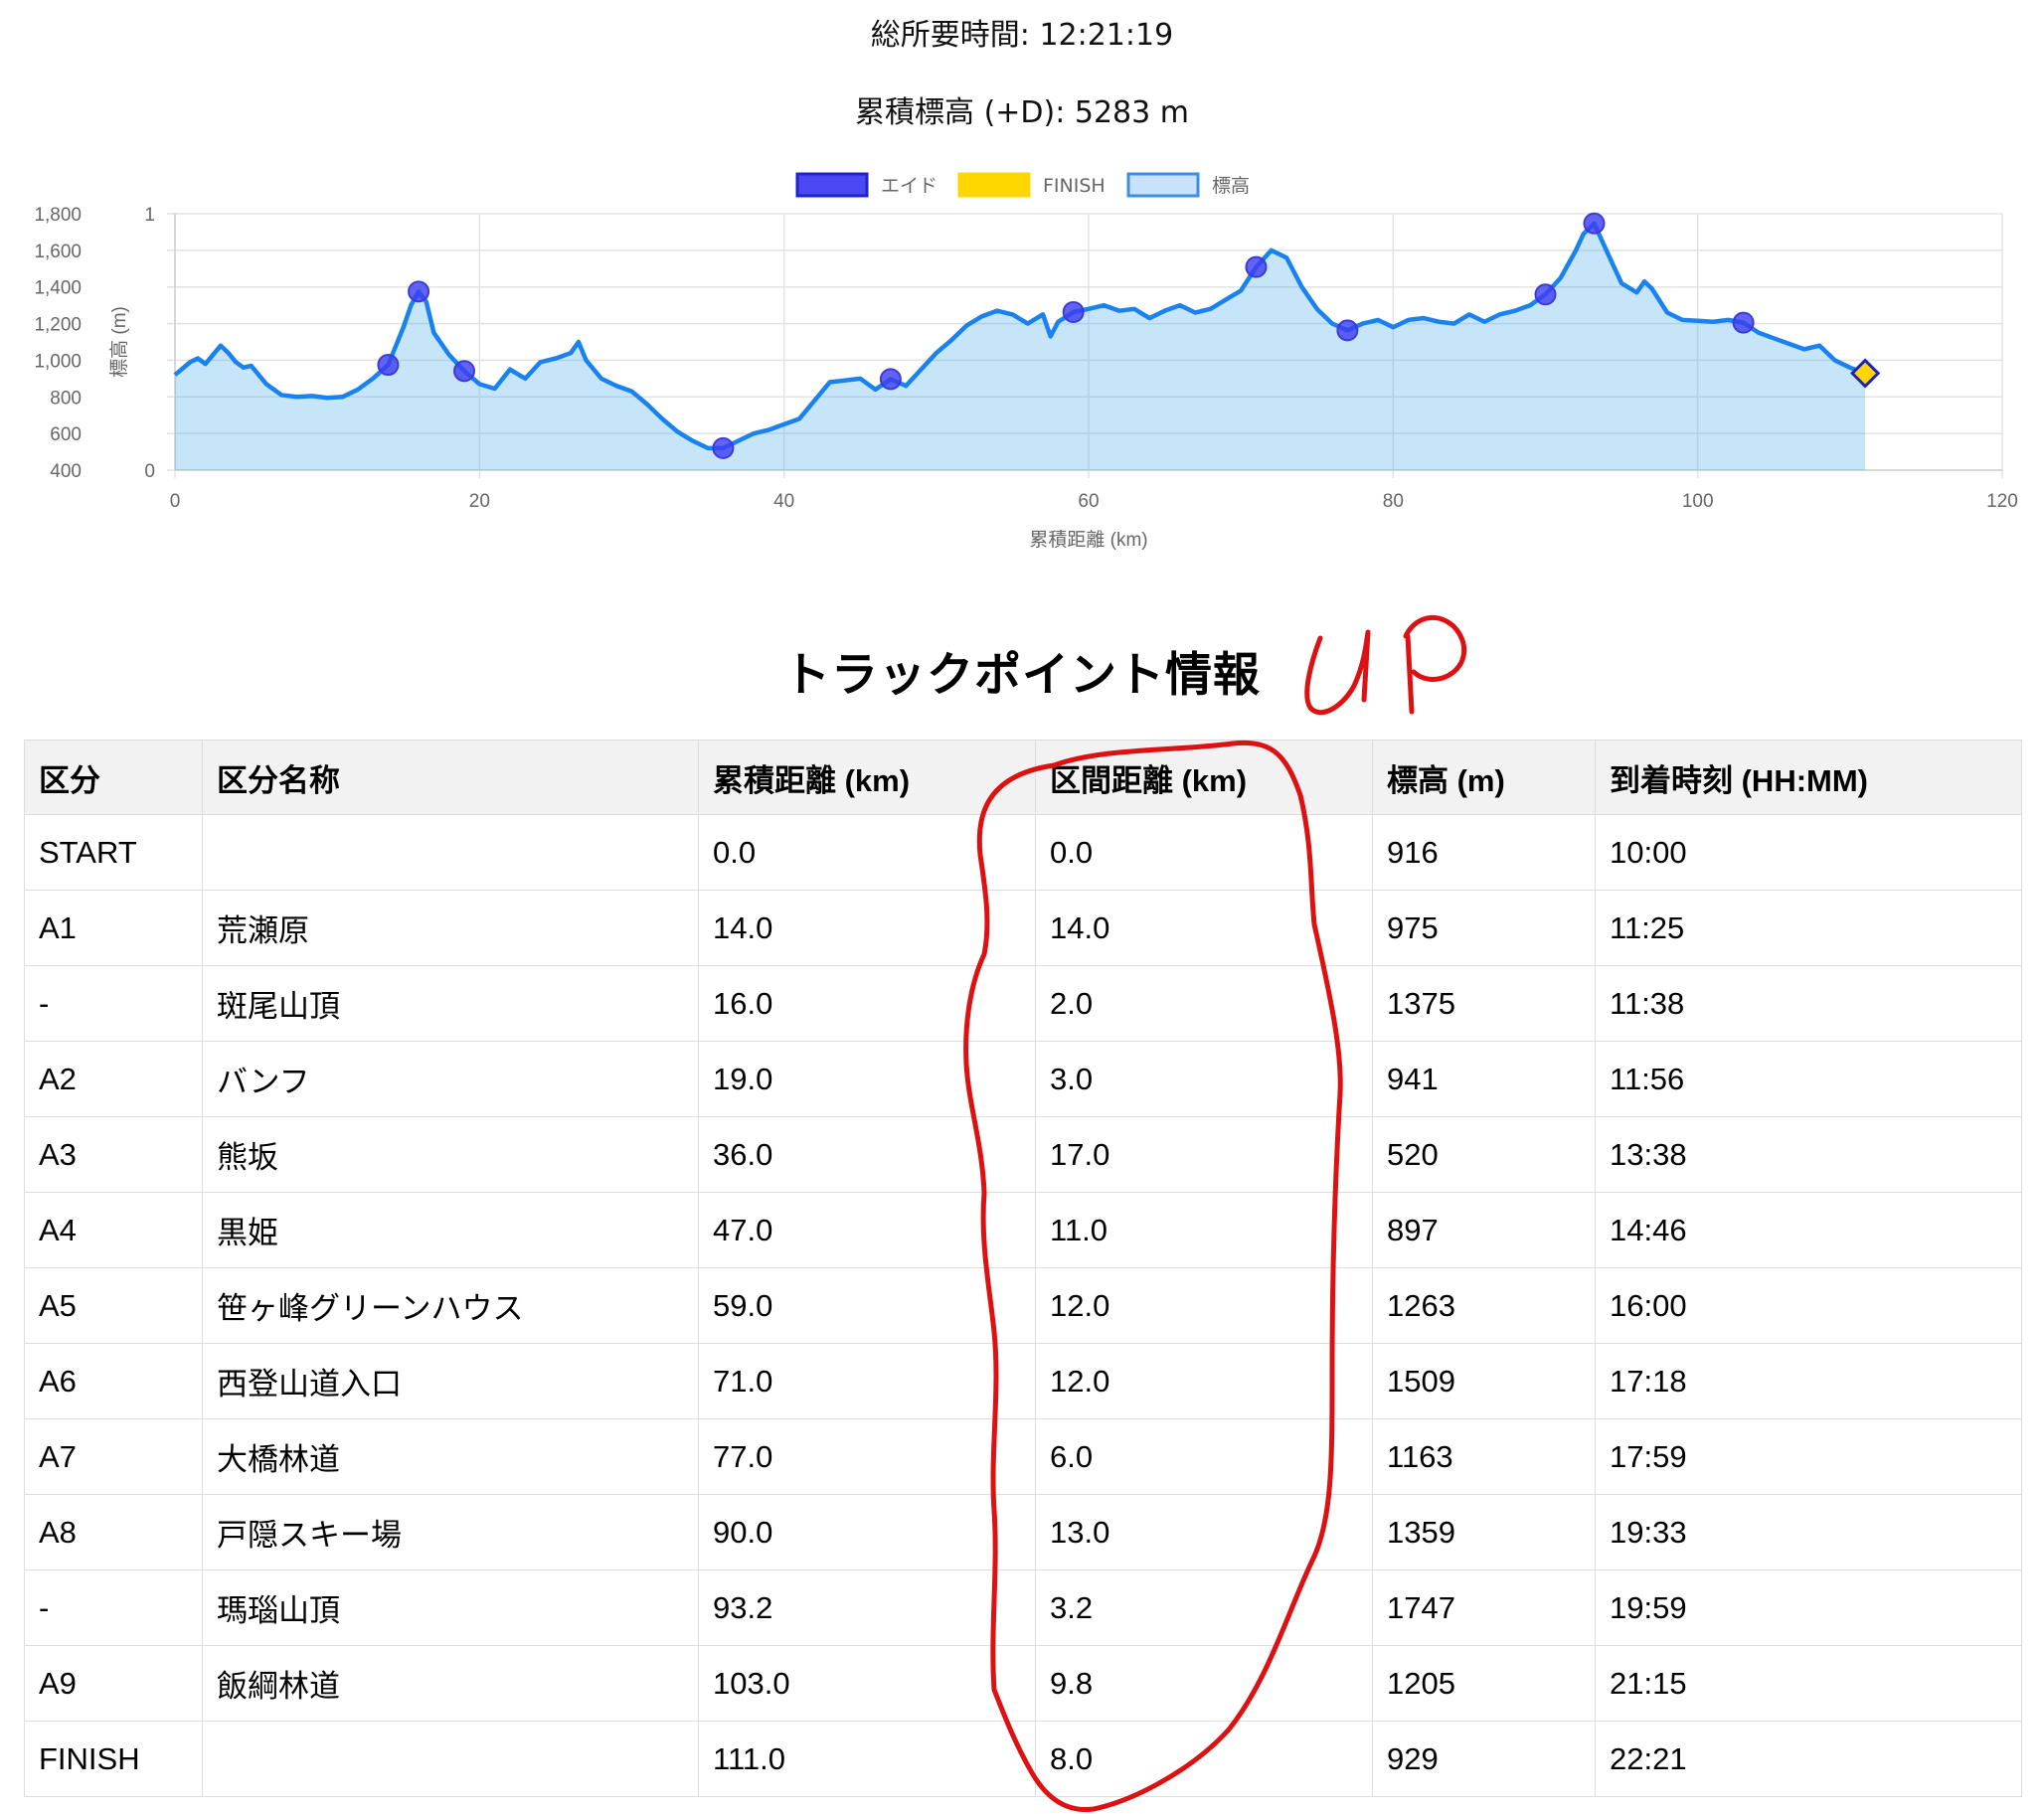 The image size is (2044, 1814). What do you see at coordinates (1484, 1154) in the screenshot?
I see `cell-elevation: 520` at bounding box center [1484, 1154].